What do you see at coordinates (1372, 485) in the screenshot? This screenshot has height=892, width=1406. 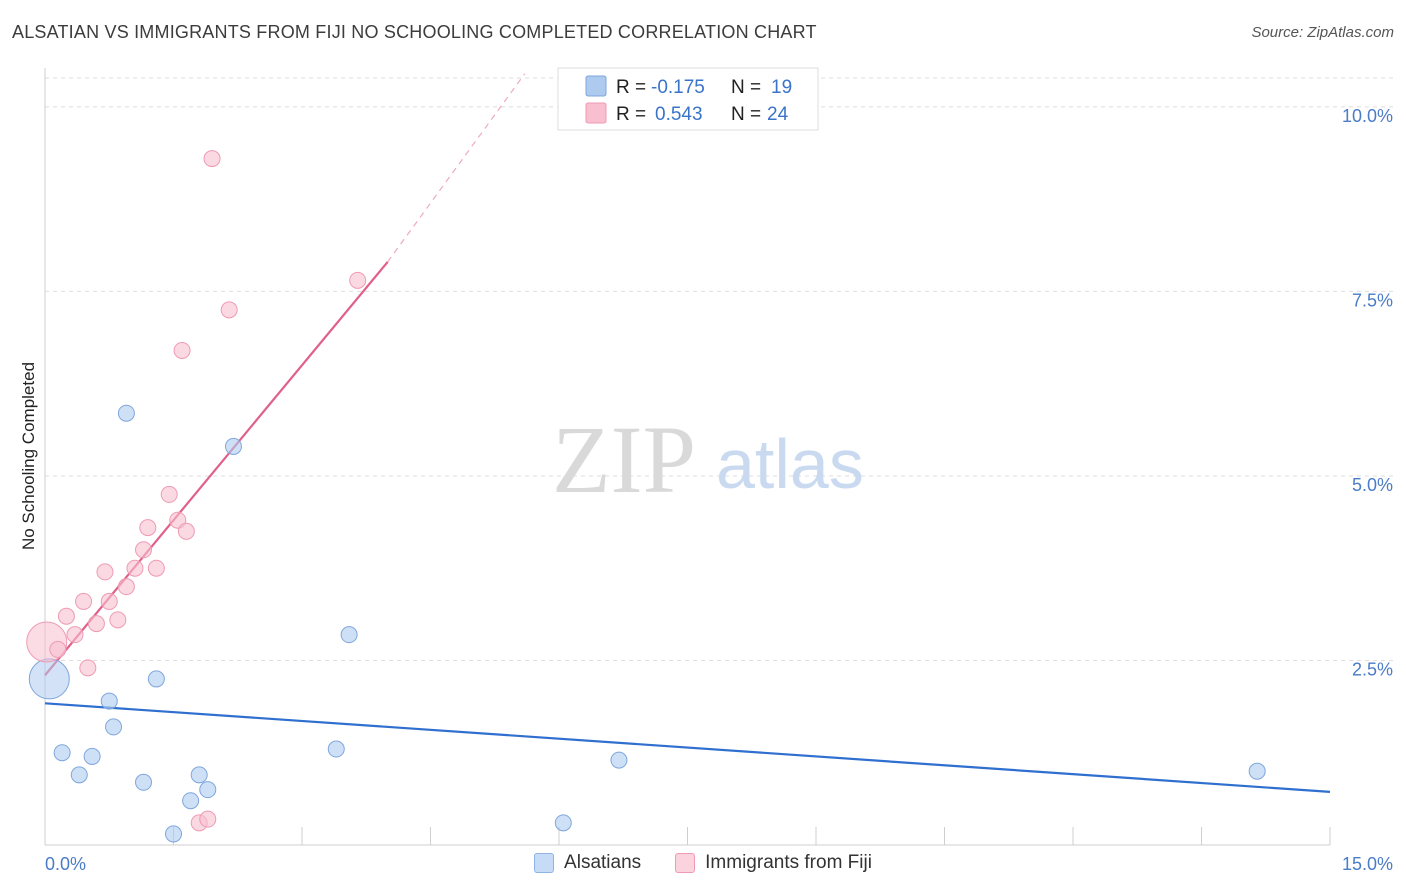 I see `y-tick-label: 5.0%` at bounding box center [1372, 485].